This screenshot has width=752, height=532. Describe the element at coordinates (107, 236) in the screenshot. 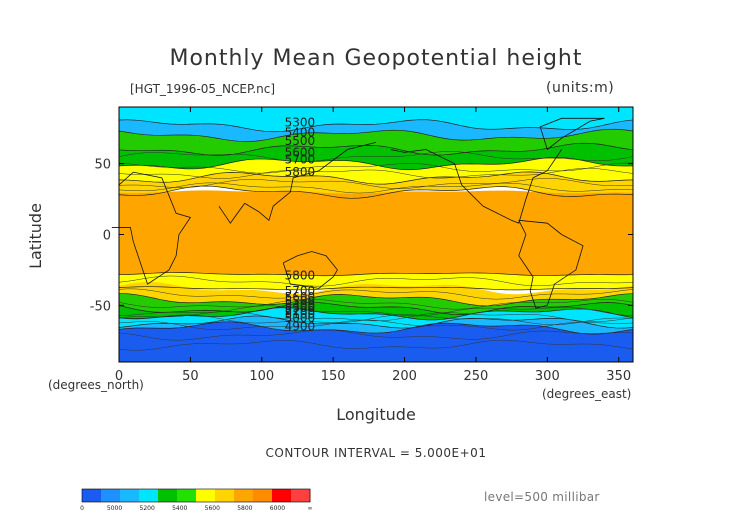

I see `y-tick-label: 0` at that location.